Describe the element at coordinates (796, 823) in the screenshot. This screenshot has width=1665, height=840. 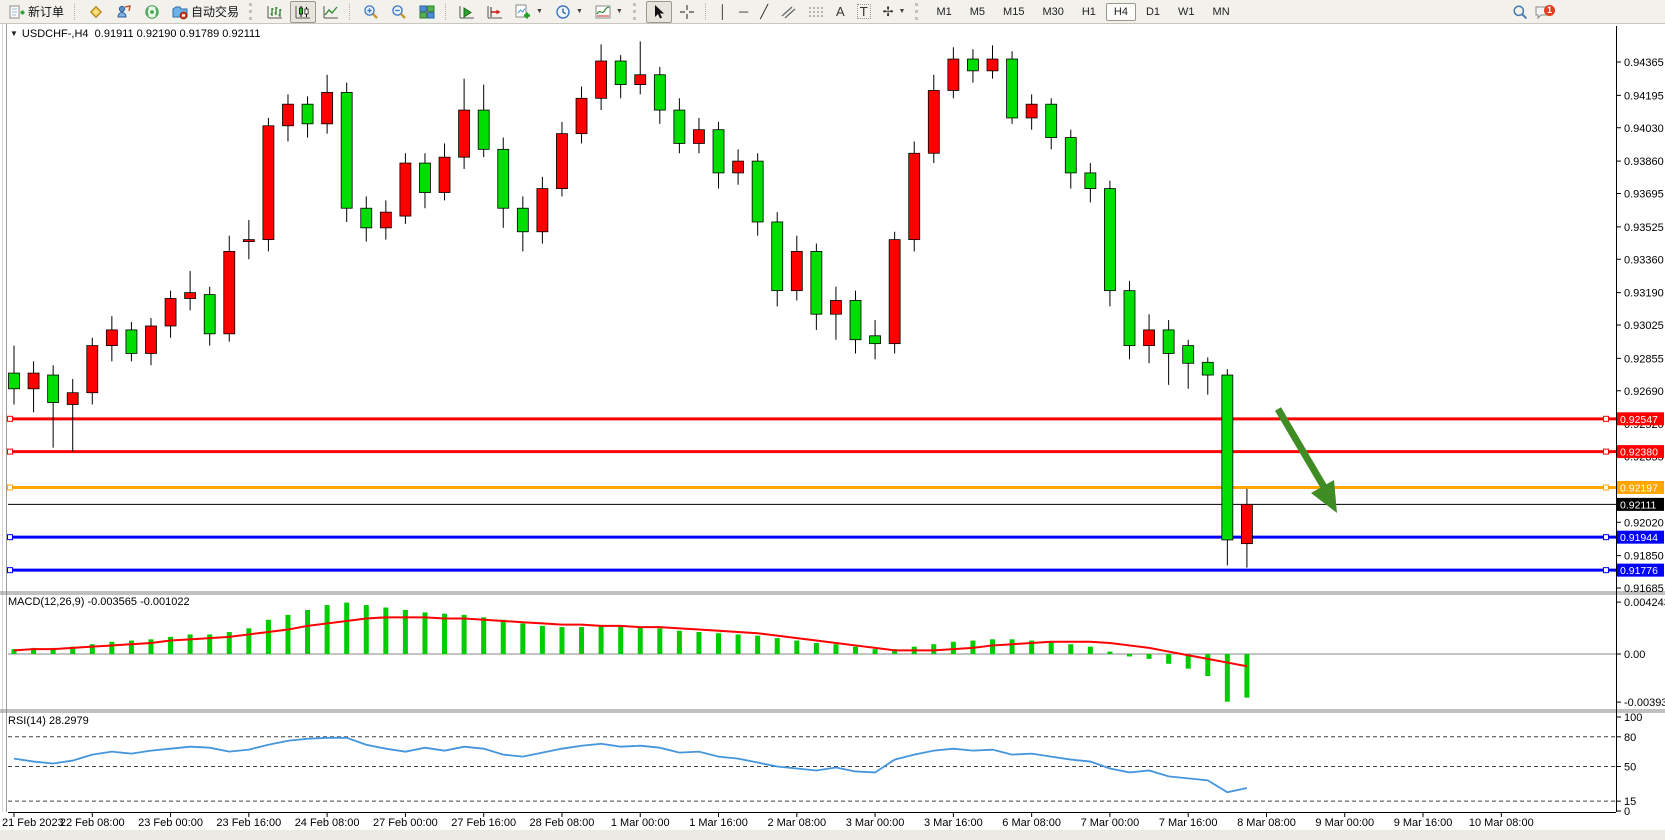
I see `time-tick-label: 2 Mar 08:00` at that location.